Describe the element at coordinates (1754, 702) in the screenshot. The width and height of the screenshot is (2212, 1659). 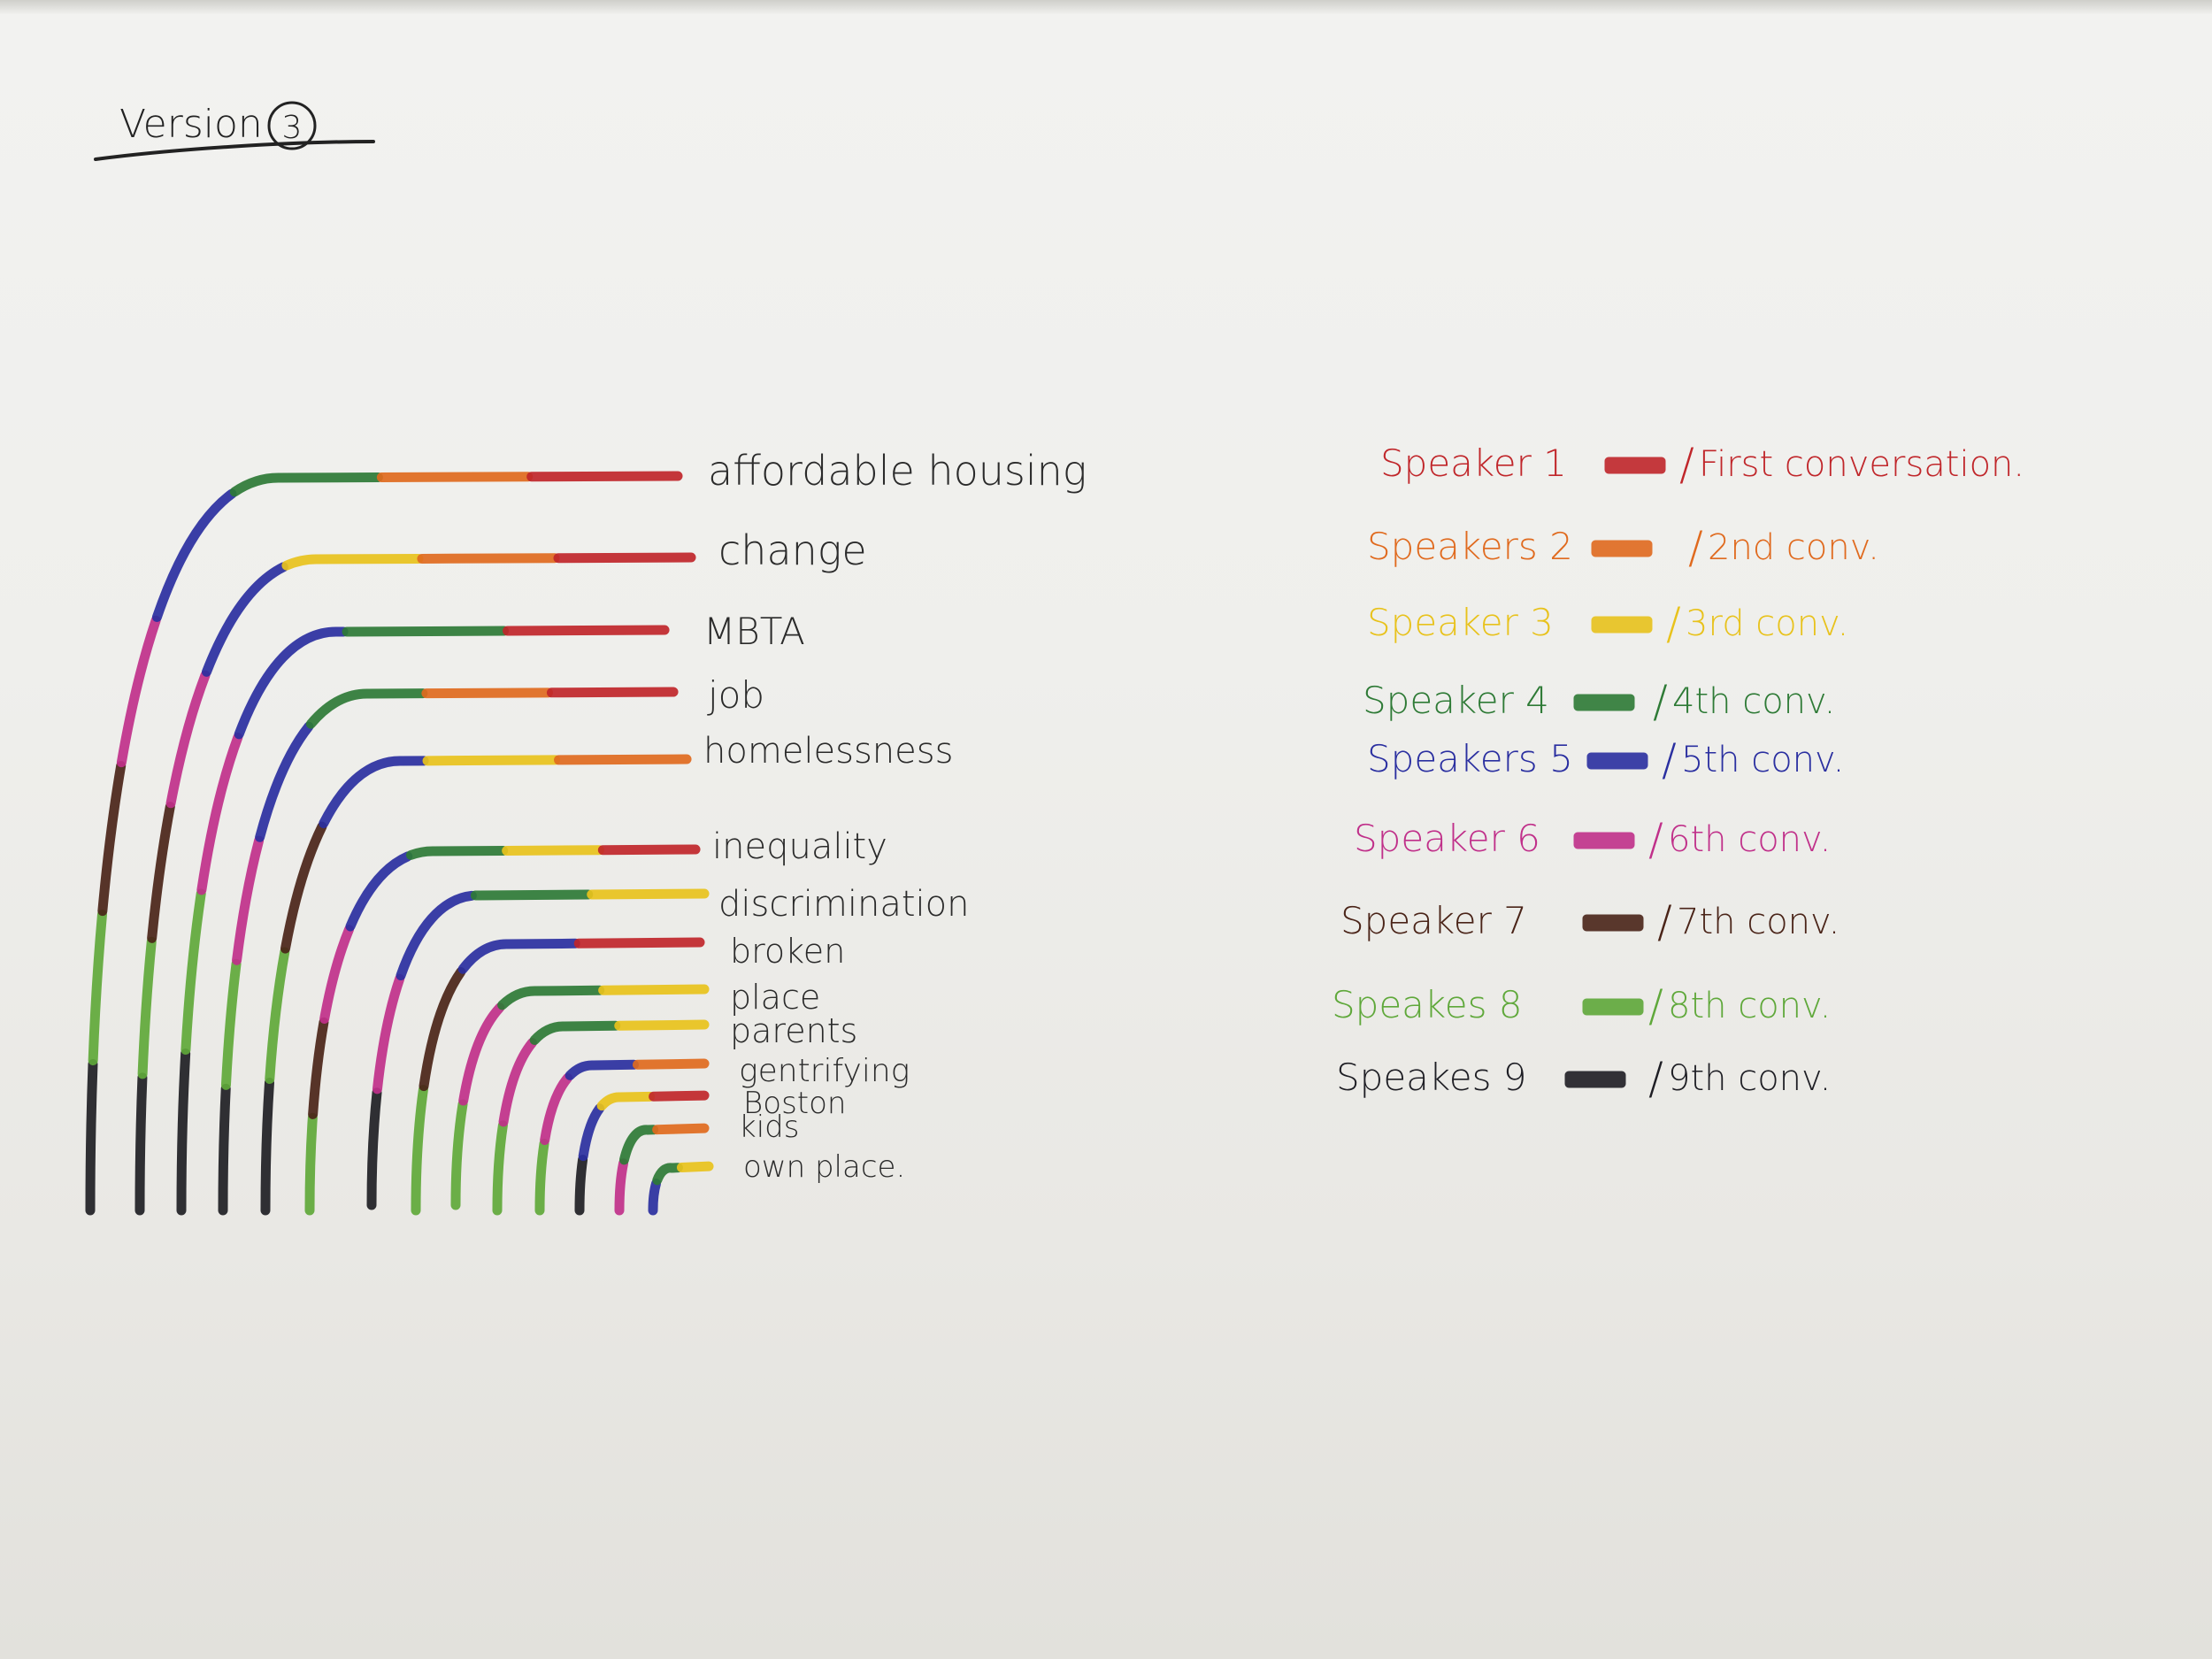
I see `conversation-label: 4th conv.` at that location.